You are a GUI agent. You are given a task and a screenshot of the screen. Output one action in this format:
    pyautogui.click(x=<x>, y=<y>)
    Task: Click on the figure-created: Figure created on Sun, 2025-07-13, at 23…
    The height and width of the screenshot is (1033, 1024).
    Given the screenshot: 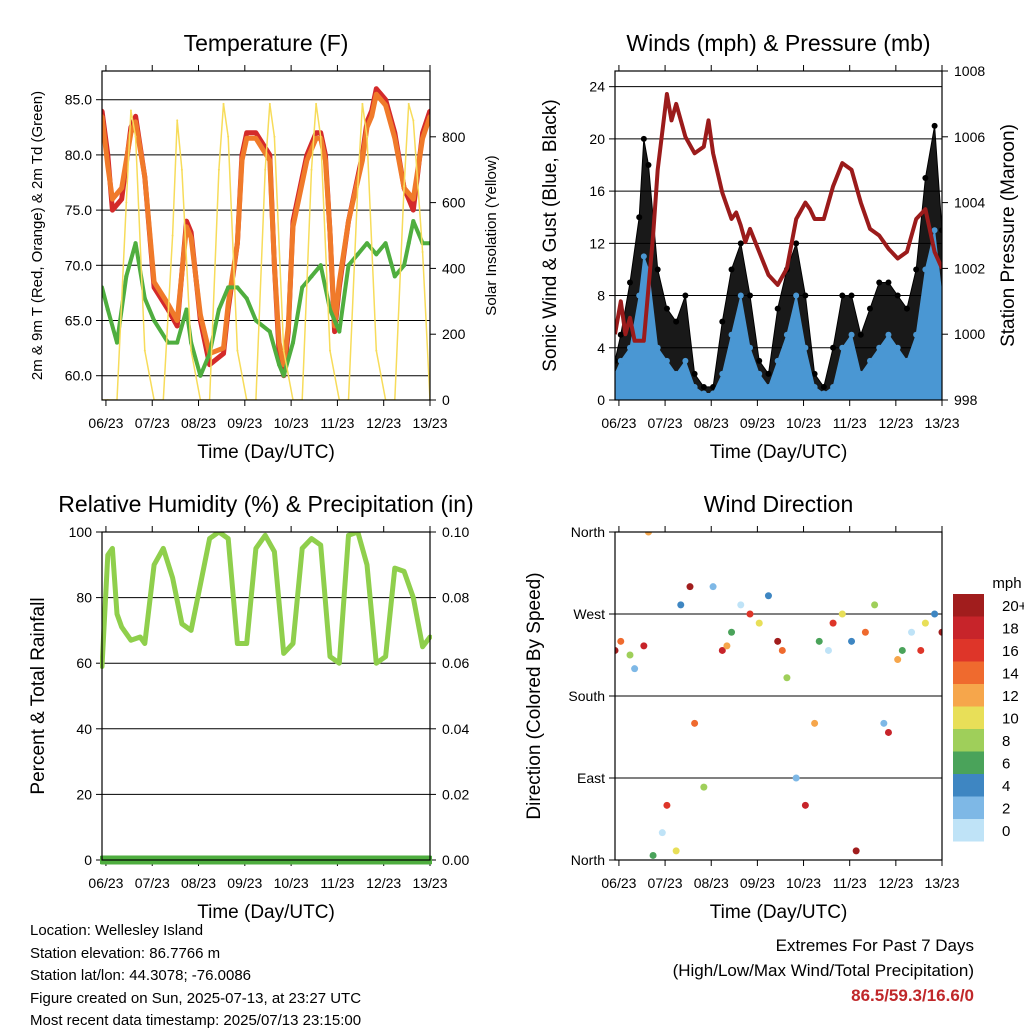 What is the action you would take?
    pyautogui.click(x=196, y=998)
    